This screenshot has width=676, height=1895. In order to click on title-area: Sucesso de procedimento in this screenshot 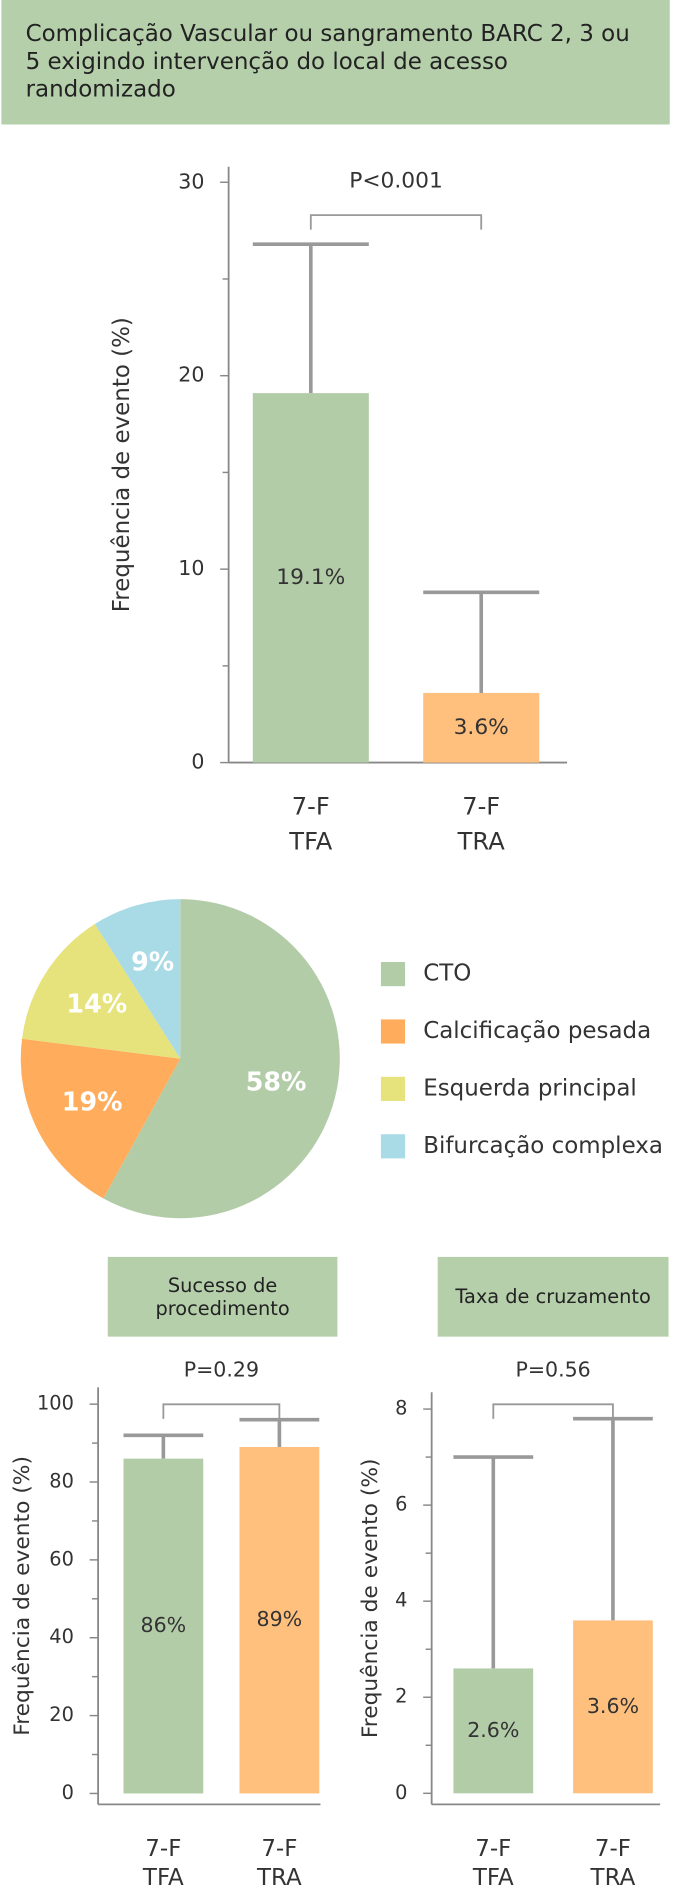, I will do `click(222, 1296)`.